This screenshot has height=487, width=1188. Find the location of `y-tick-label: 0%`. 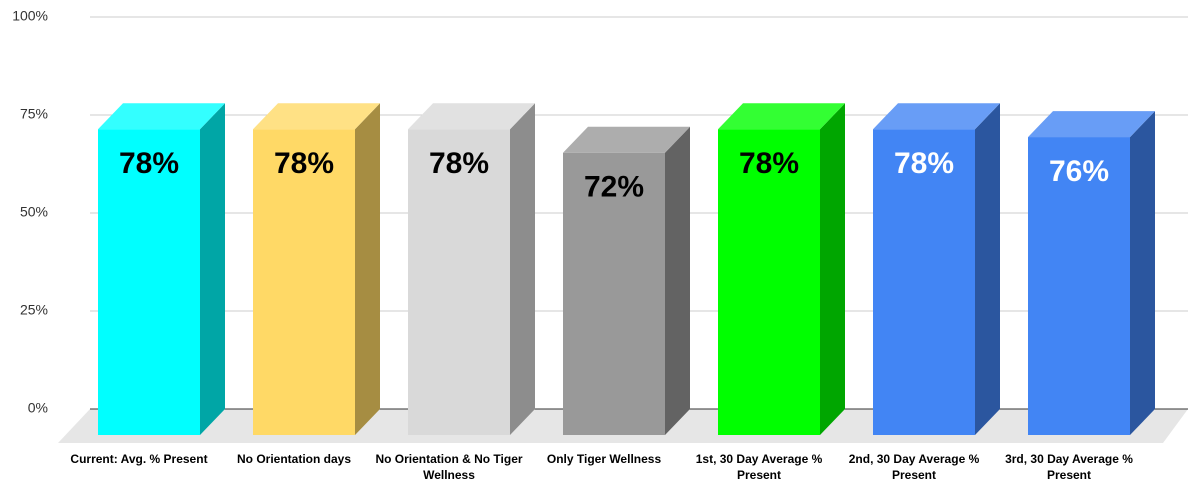

y-tick-label: 0% is located at coordinates (38, 408).